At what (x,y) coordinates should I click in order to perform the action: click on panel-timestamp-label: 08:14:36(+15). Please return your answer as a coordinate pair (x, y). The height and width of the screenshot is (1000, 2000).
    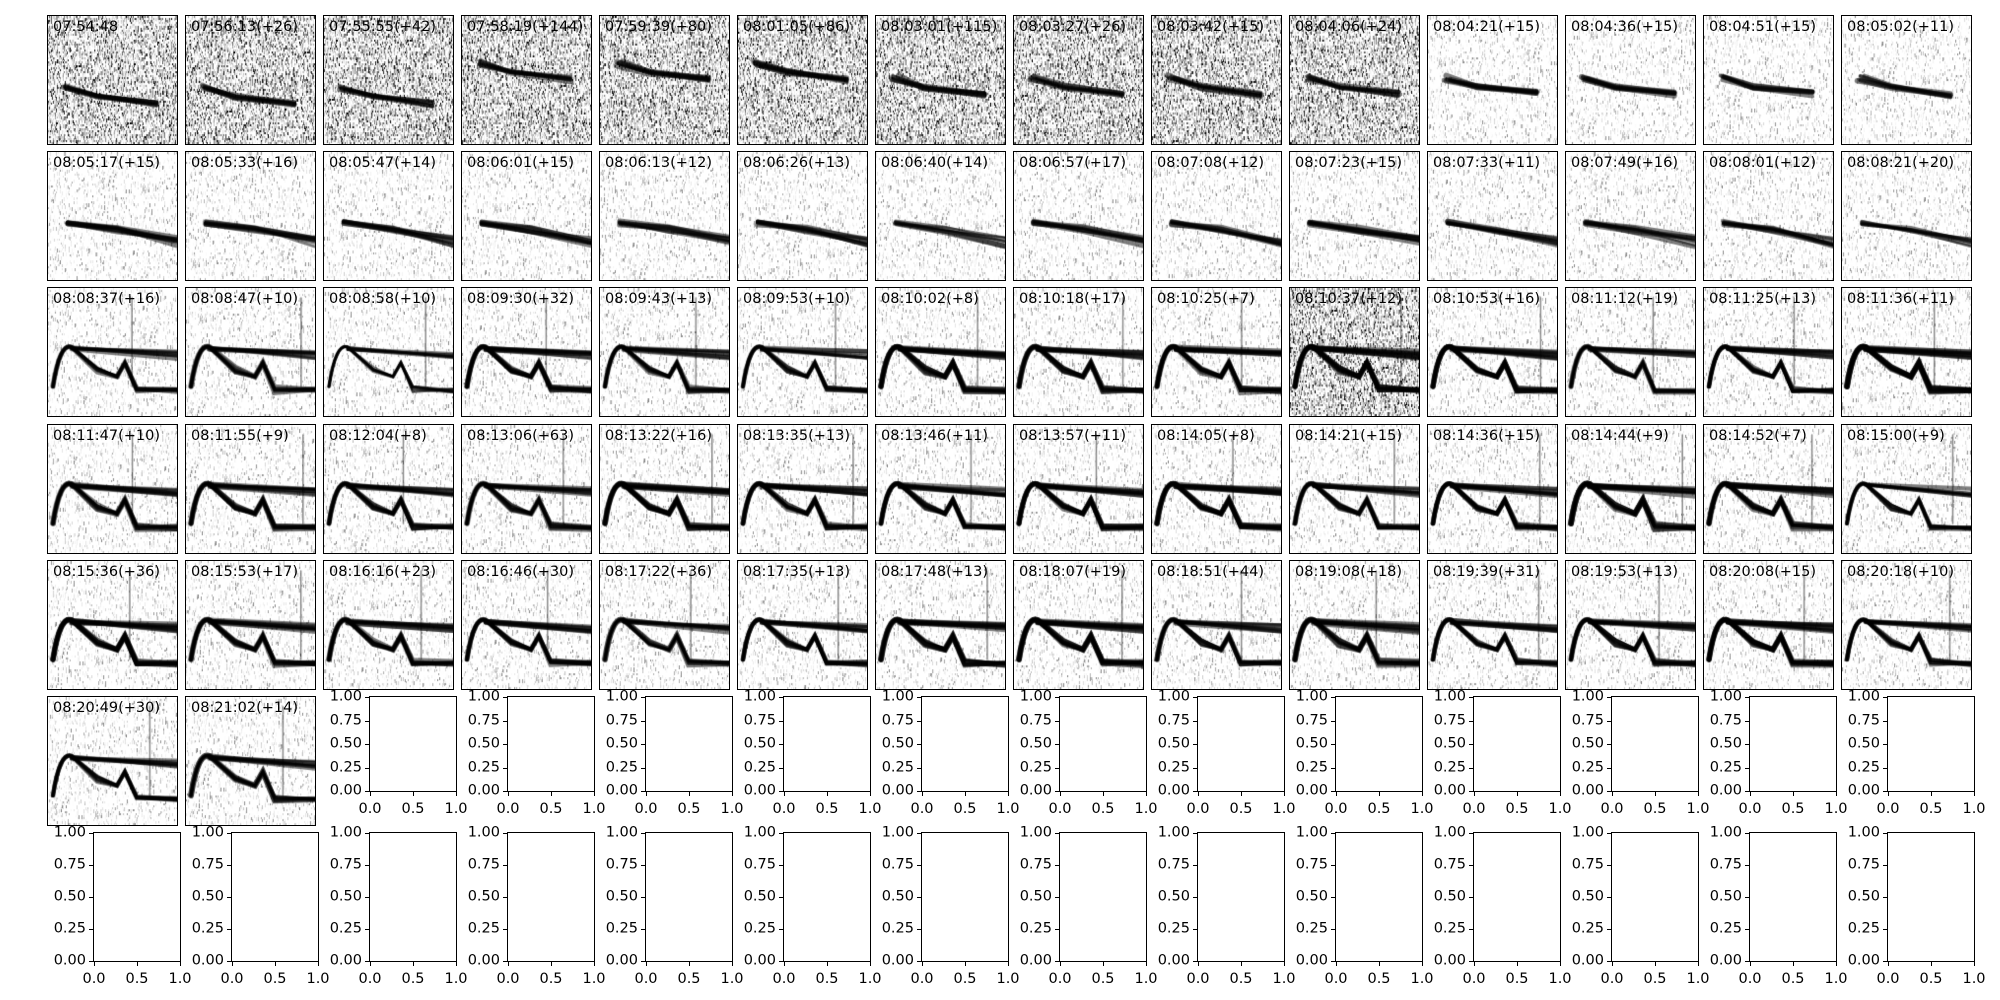
    Looking at the image, I should click on (1487, 435).